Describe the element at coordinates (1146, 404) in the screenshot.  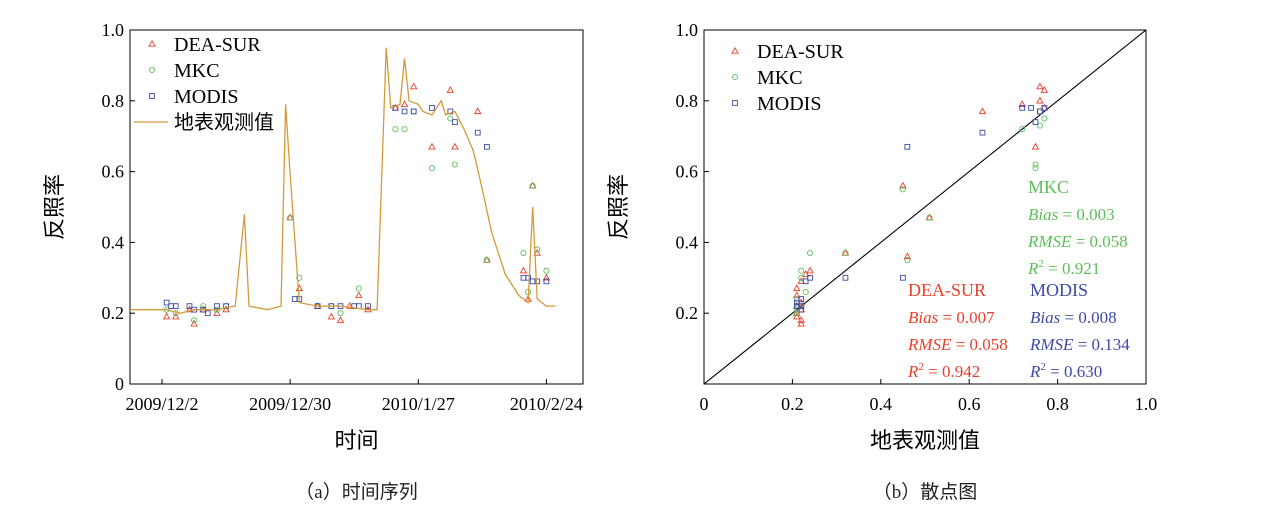
I see `x-tick-label: 1.0` at that location.